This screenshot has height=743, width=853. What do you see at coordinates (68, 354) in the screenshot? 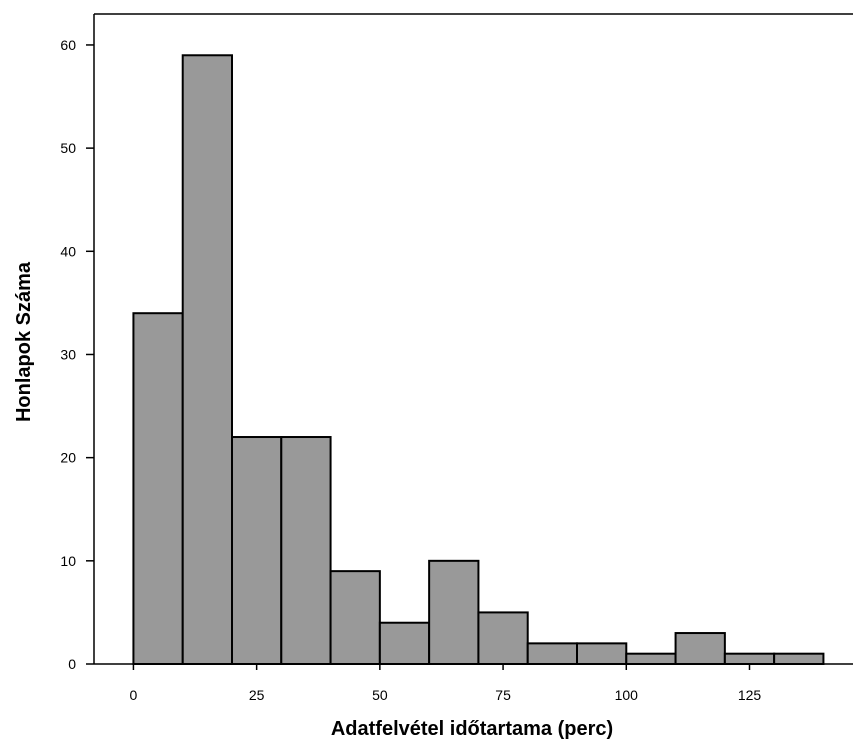
I see `y-tick-label: 30` at bounding box center [68, 354].